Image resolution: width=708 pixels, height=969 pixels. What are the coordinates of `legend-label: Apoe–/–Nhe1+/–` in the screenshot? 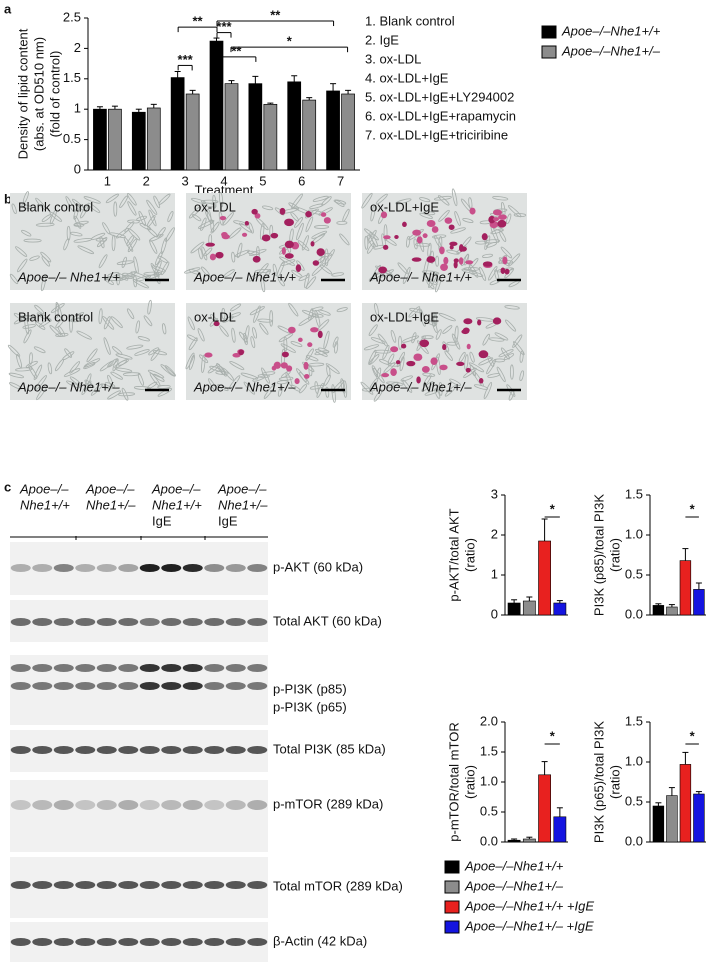 It's located at (611, 50).